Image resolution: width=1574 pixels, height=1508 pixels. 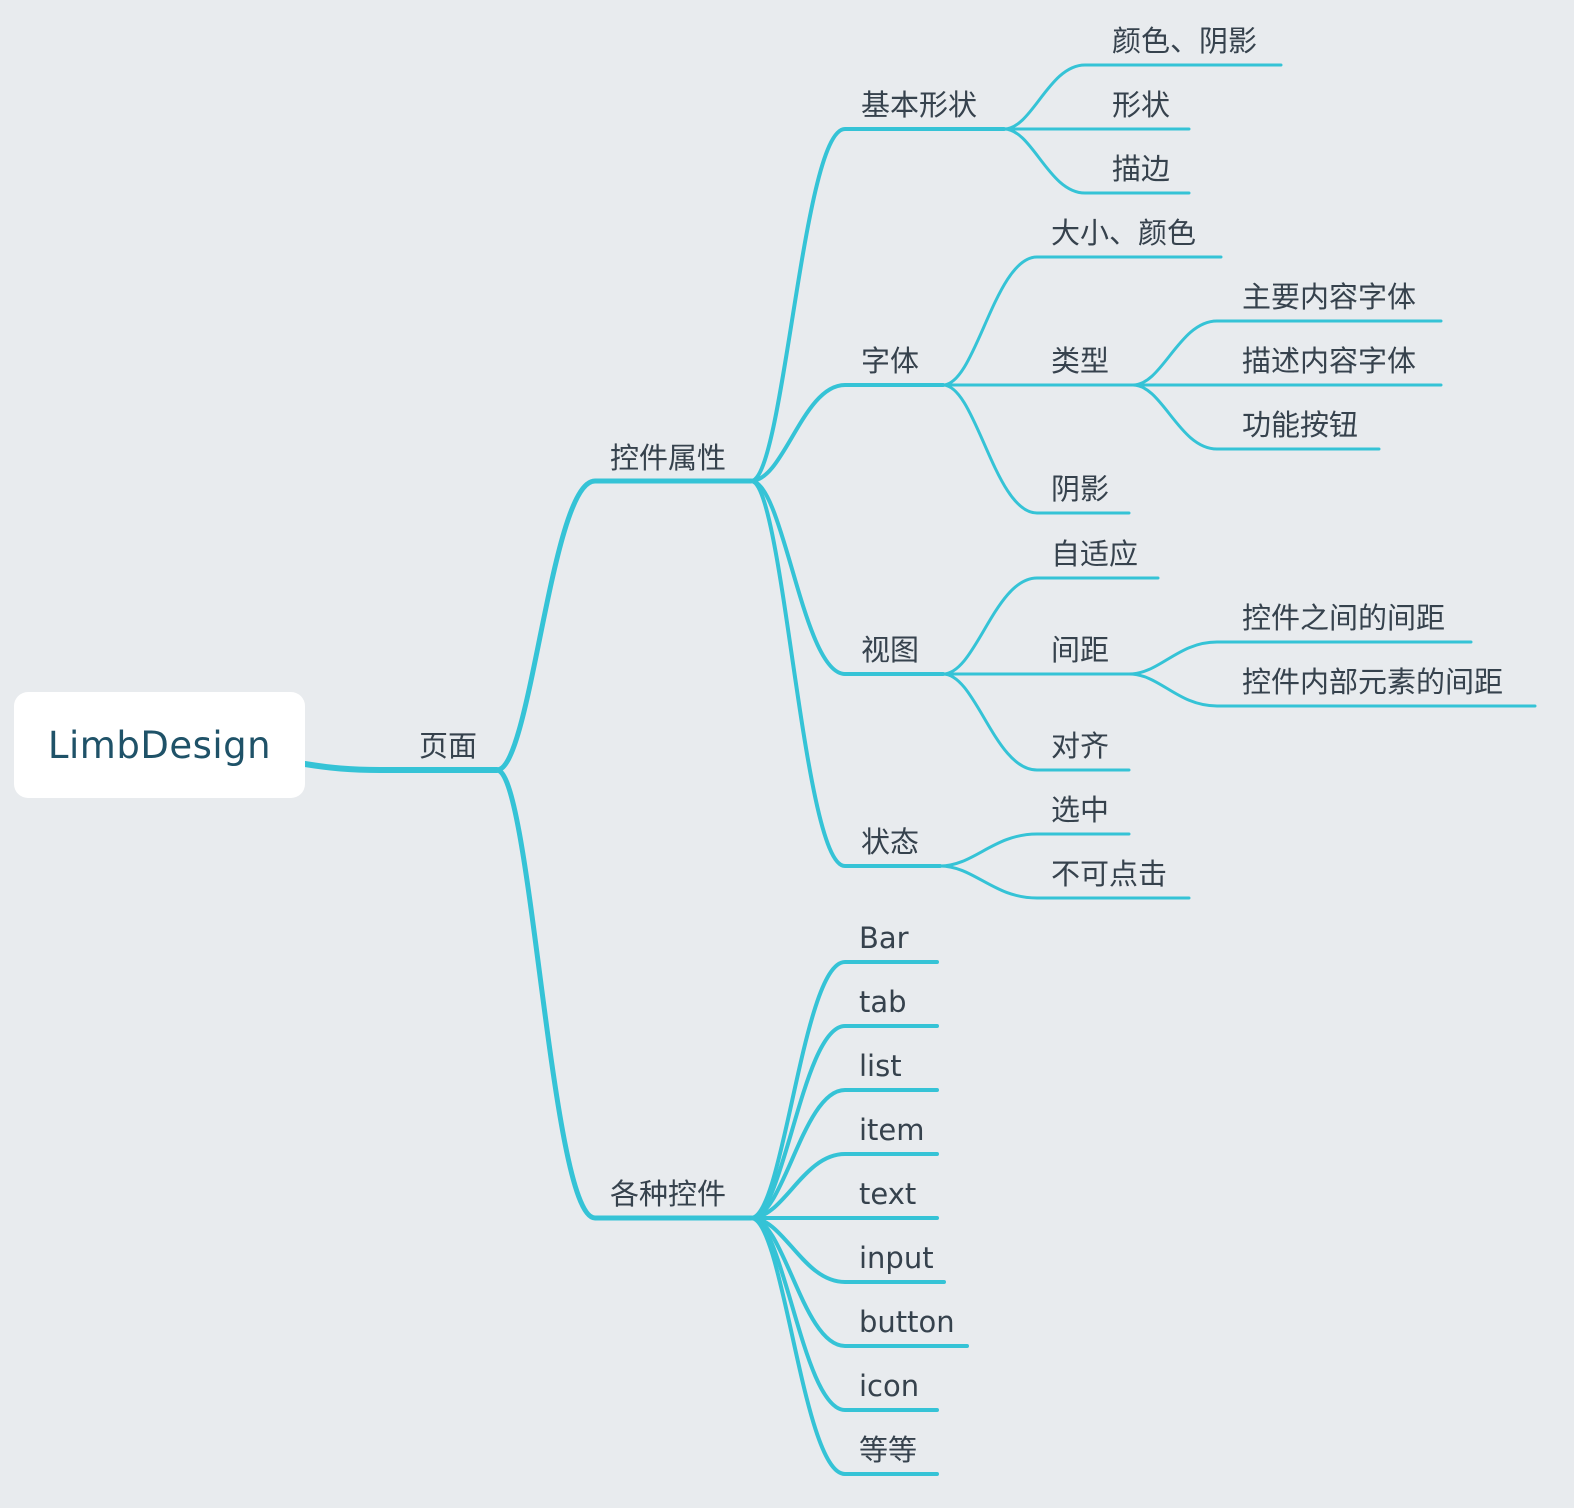 I want to click on branch-font-type-button, so click(x=1256, y=417).